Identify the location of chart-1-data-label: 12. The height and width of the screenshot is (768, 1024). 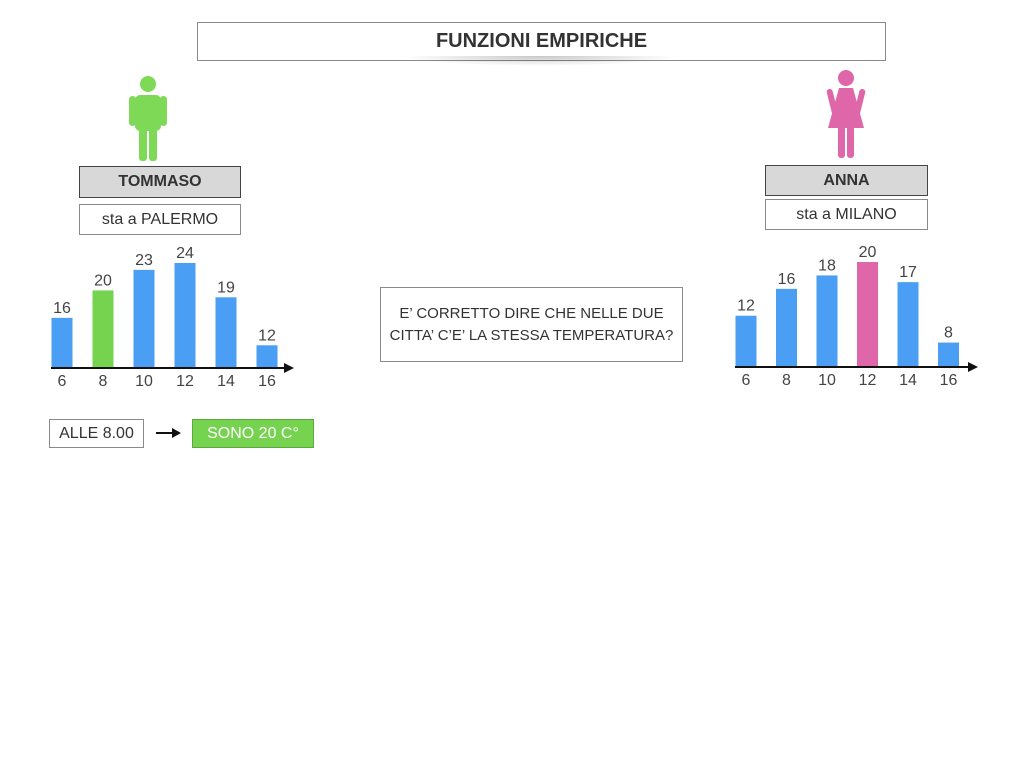
(746, 306).